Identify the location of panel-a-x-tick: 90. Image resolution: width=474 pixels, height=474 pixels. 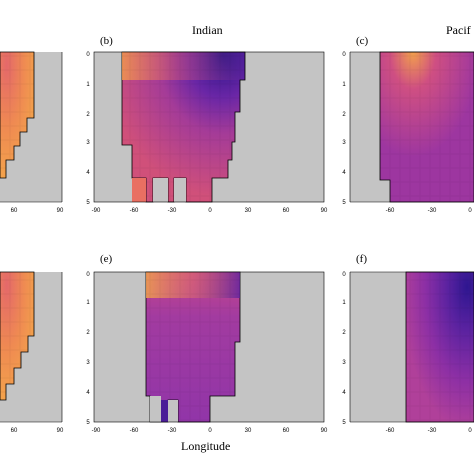
(60, 211).